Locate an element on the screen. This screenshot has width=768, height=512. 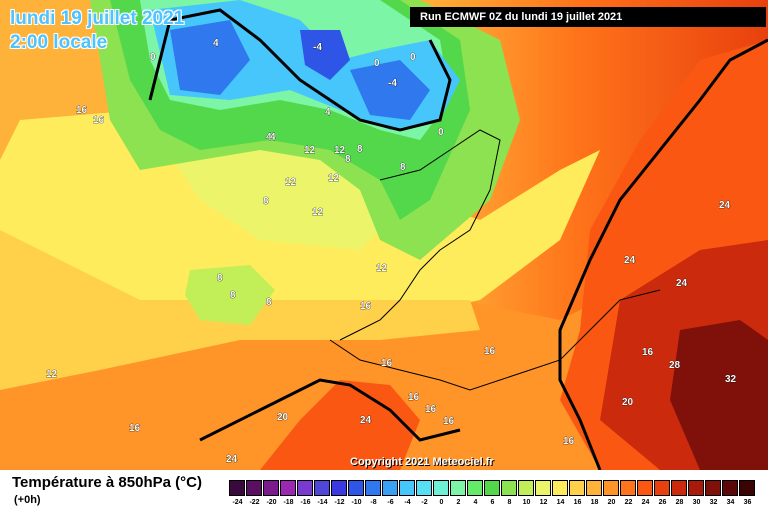
run-info-banner: Run ECMWF 0Z du lundi 19 juillet 2021 is located at coordinates (588, 17).